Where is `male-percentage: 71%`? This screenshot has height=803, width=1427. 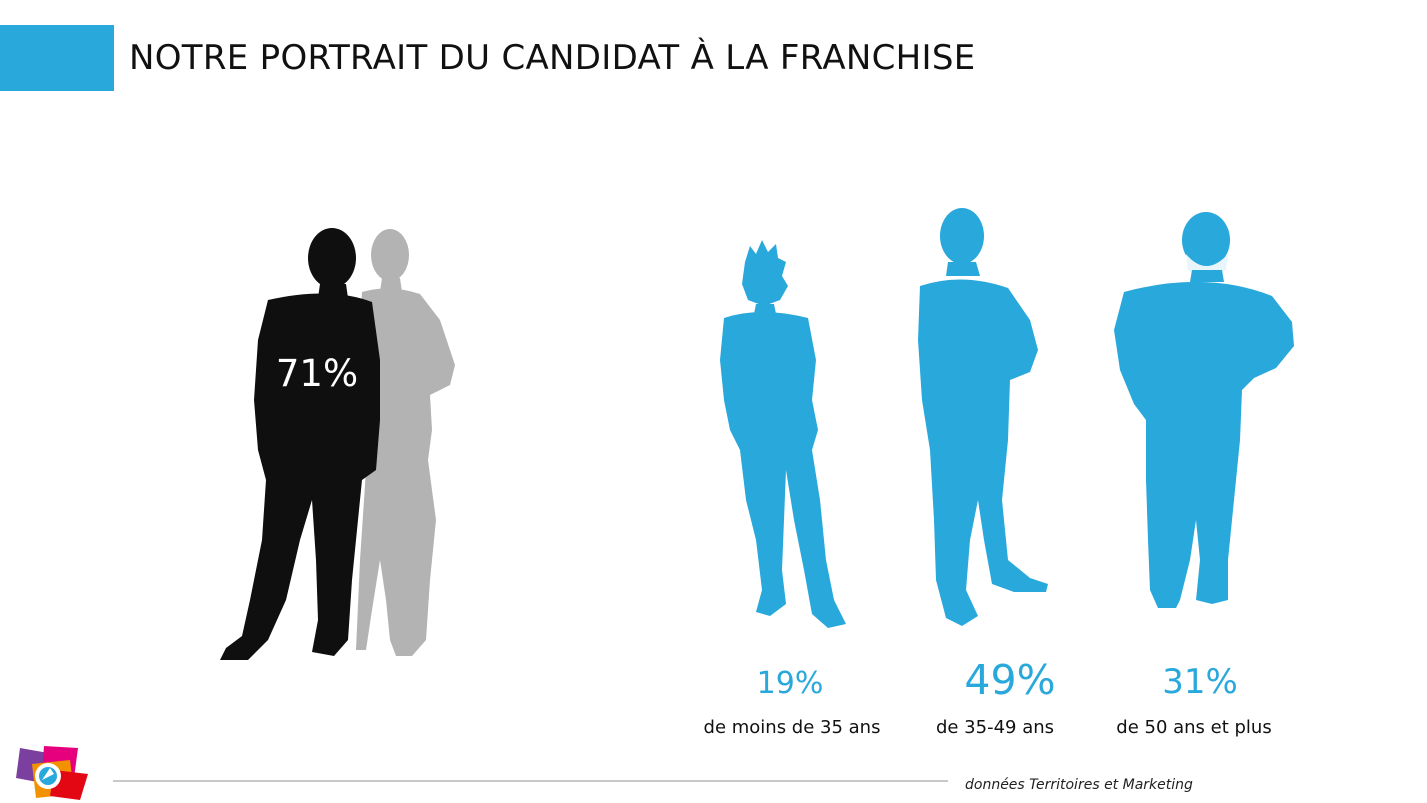
male-percentage: 71% is located at coordinates (317, 373).